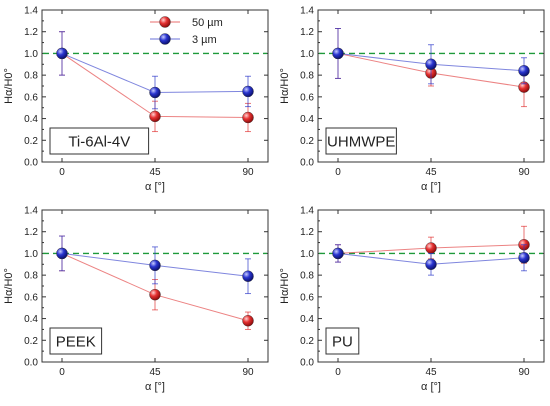 The height and width of the screenshot is (406, 550). I want to click on panel-label: PEEK, so click(76, 342).